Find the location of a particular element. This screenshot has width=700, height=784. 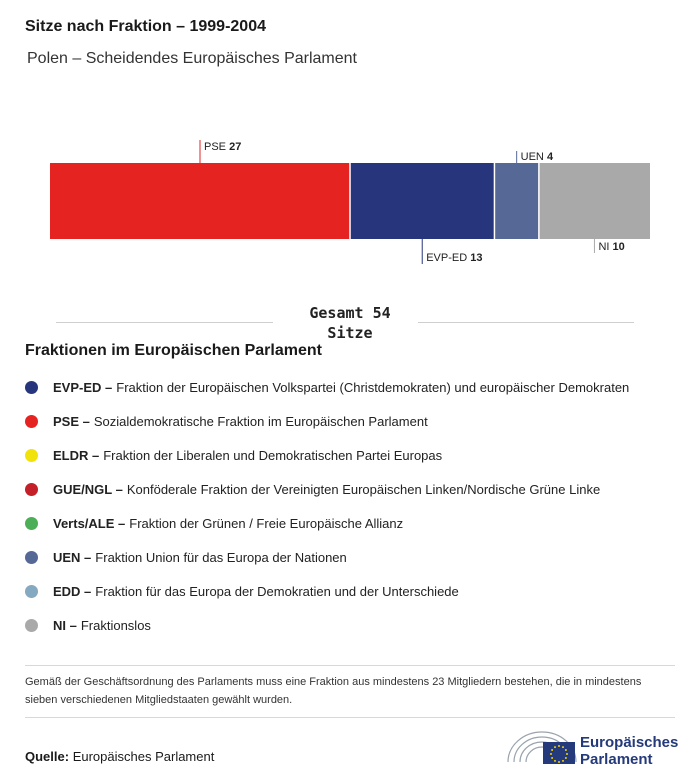

legend-title: Fraktionen im Europäischen Parlament is located at coordinates (173, 350).